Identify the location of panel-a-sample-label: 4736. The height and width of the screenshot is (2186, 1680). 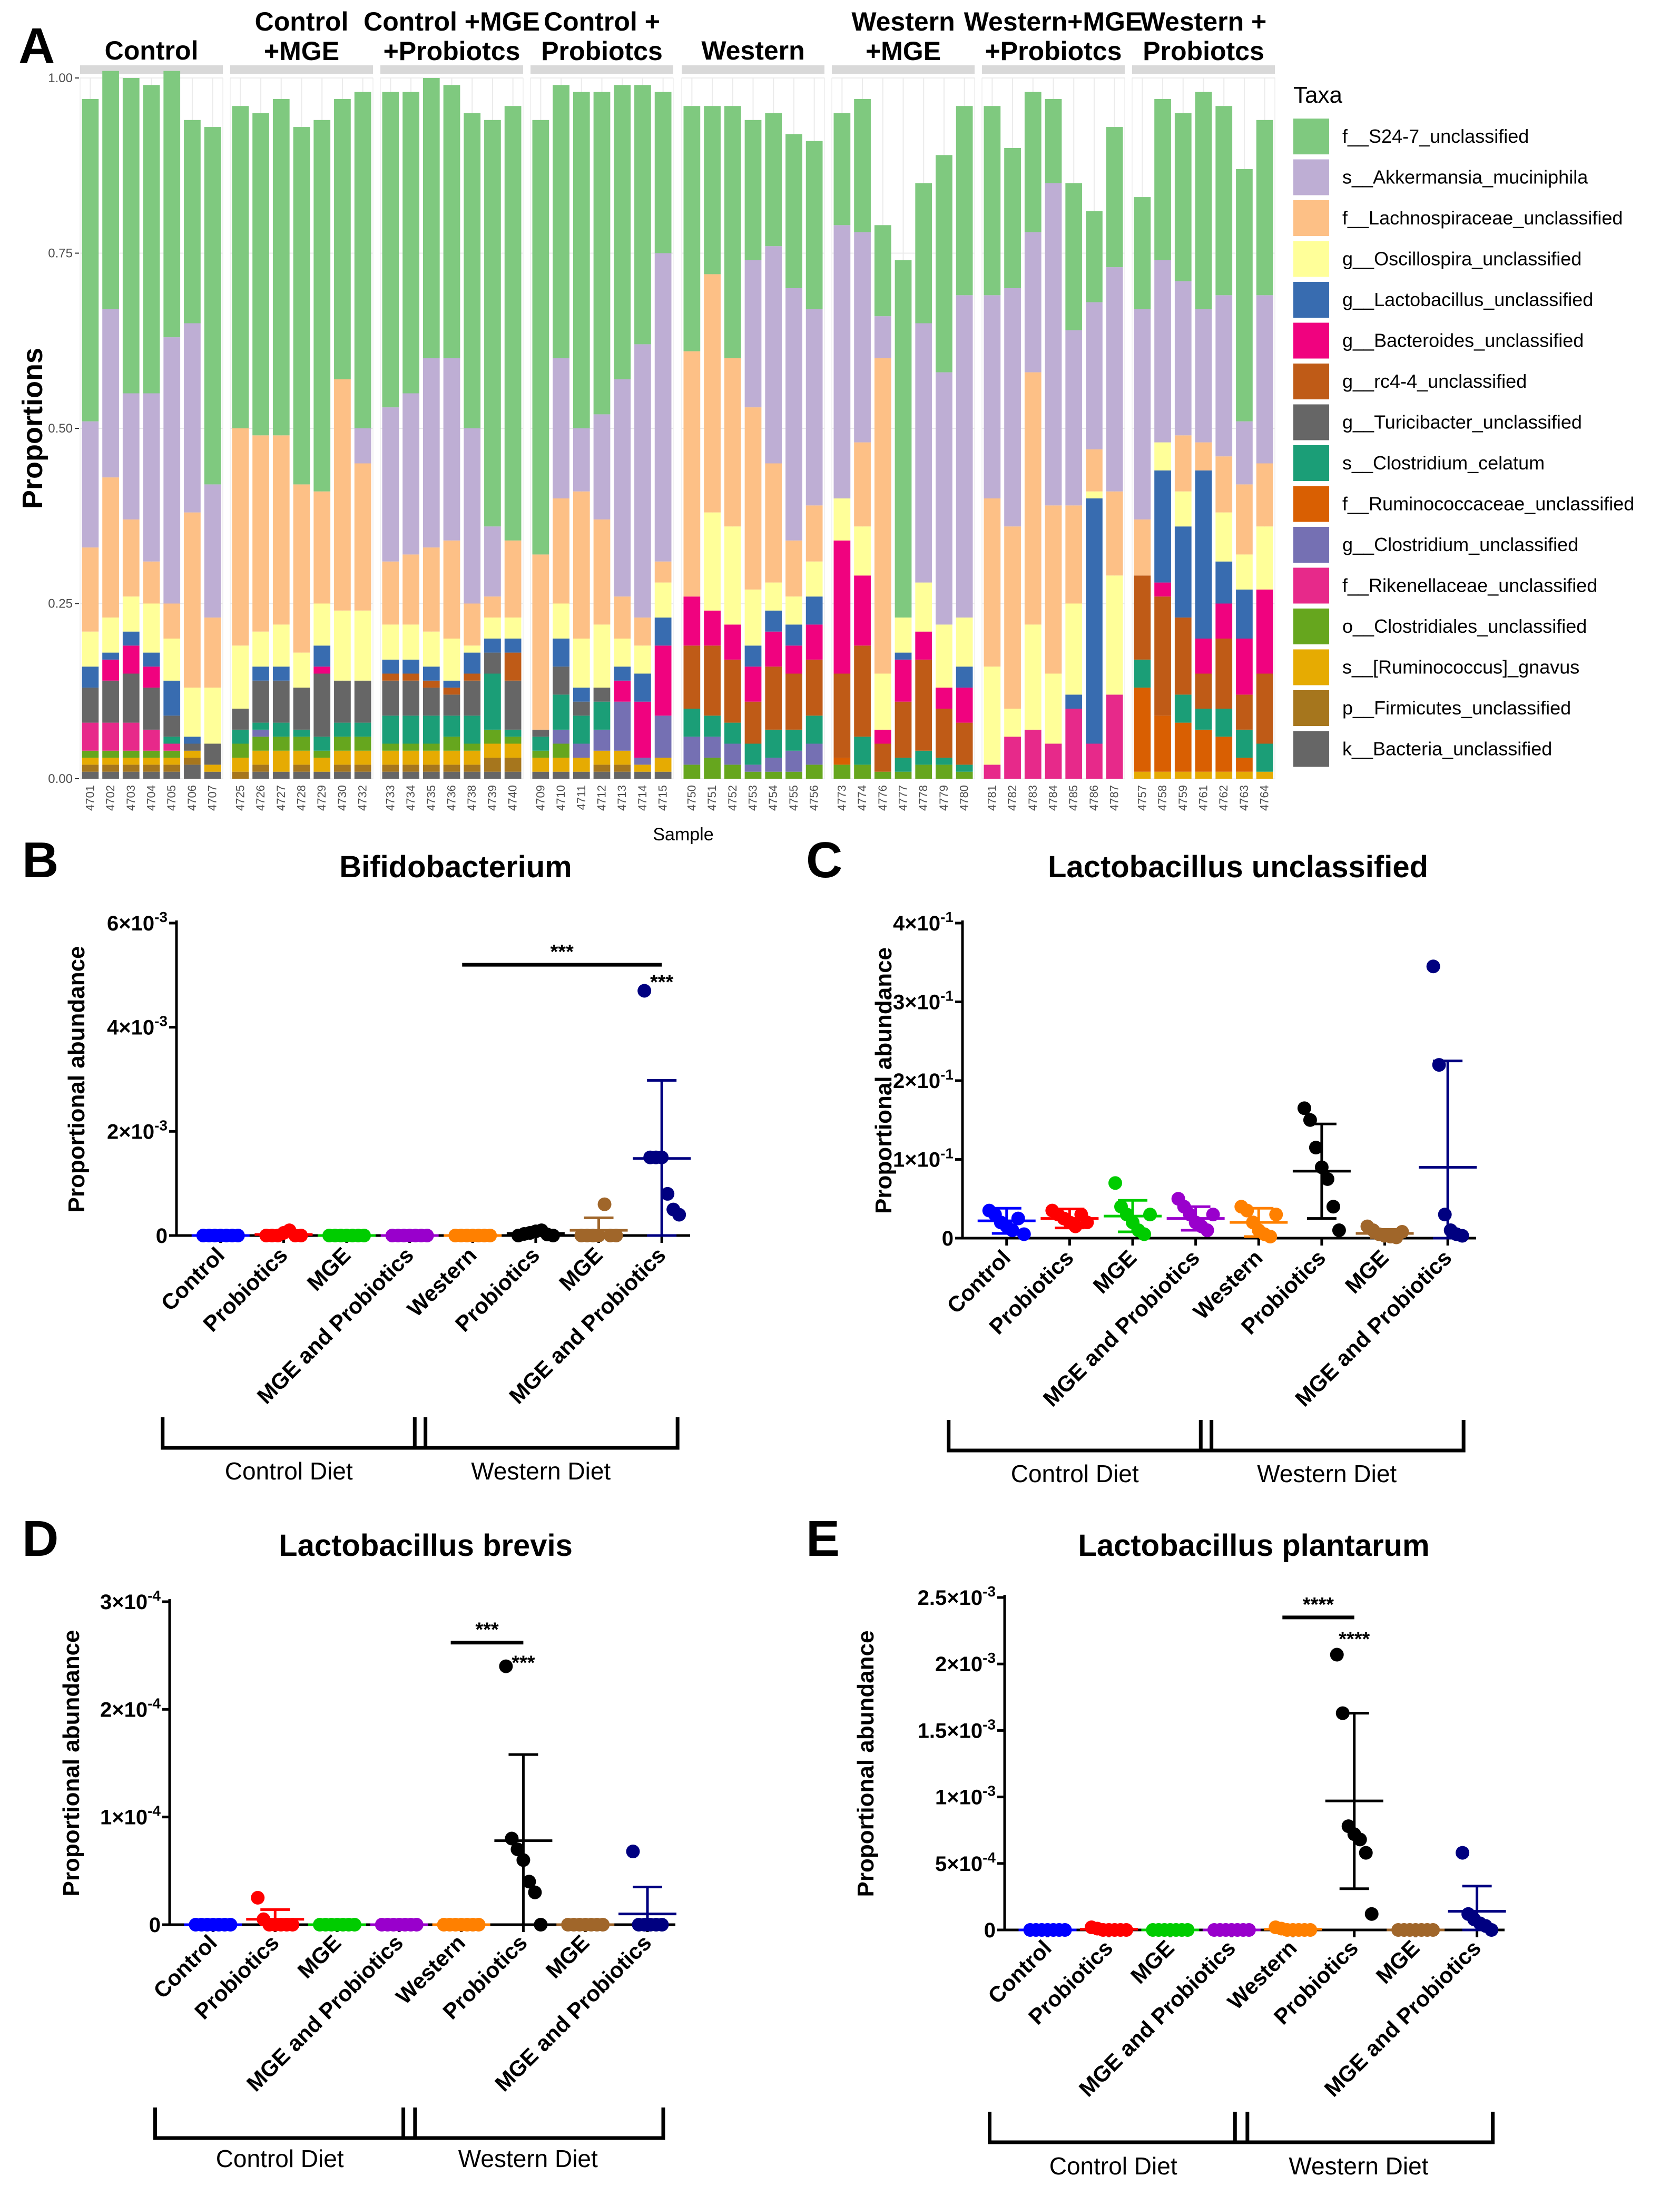
(451, 798).